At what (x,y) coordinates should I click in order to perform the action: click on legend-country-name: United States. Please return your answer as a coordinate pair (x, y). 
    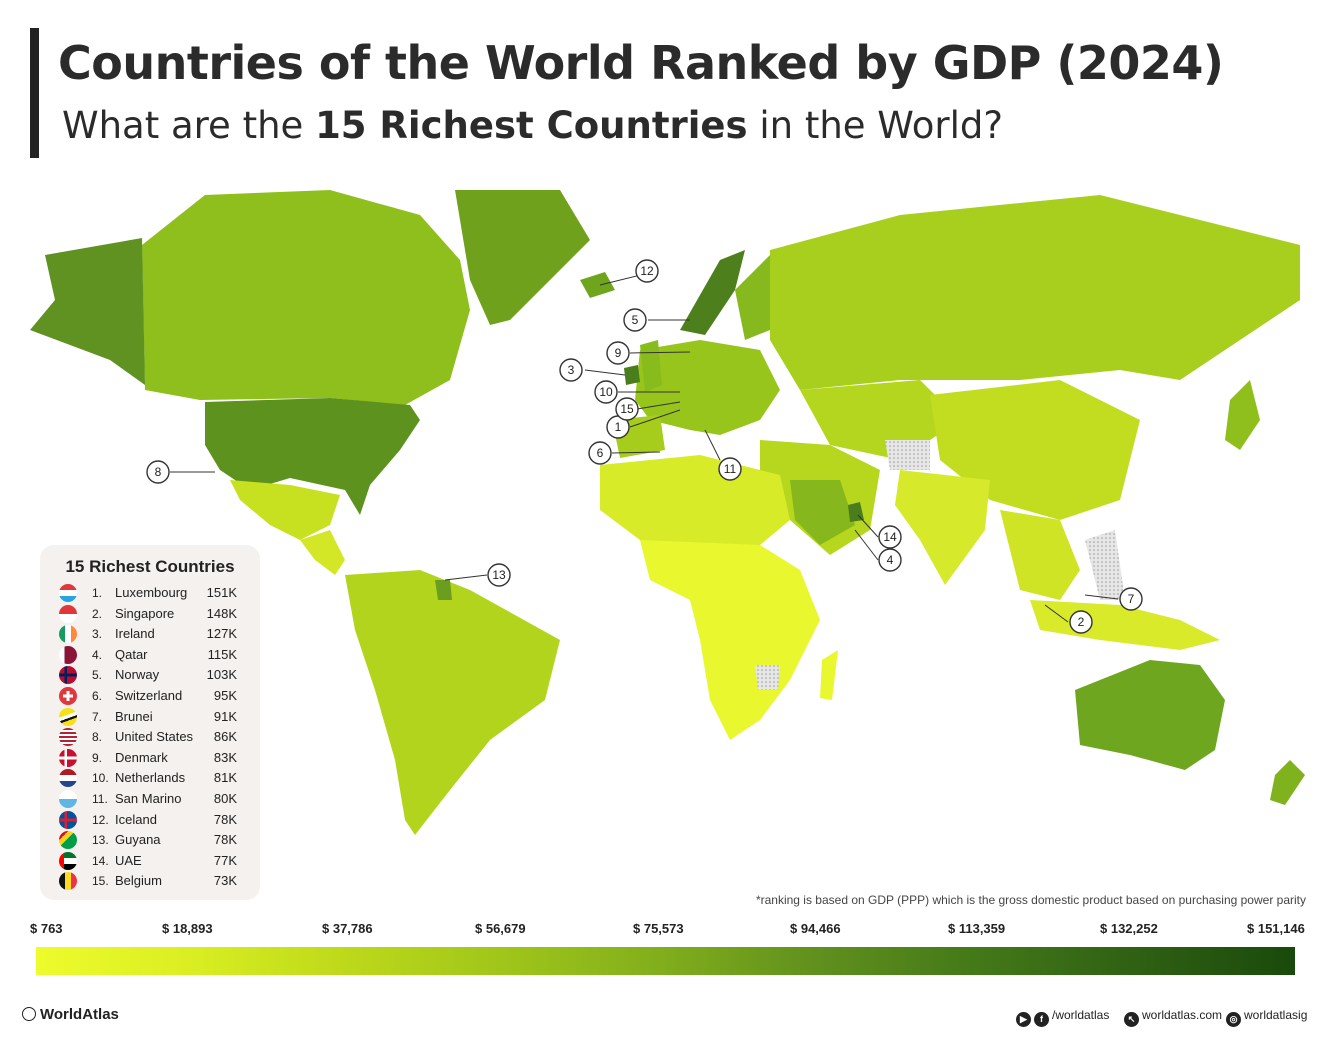
    Looking at the image, I should click on (154, 737).